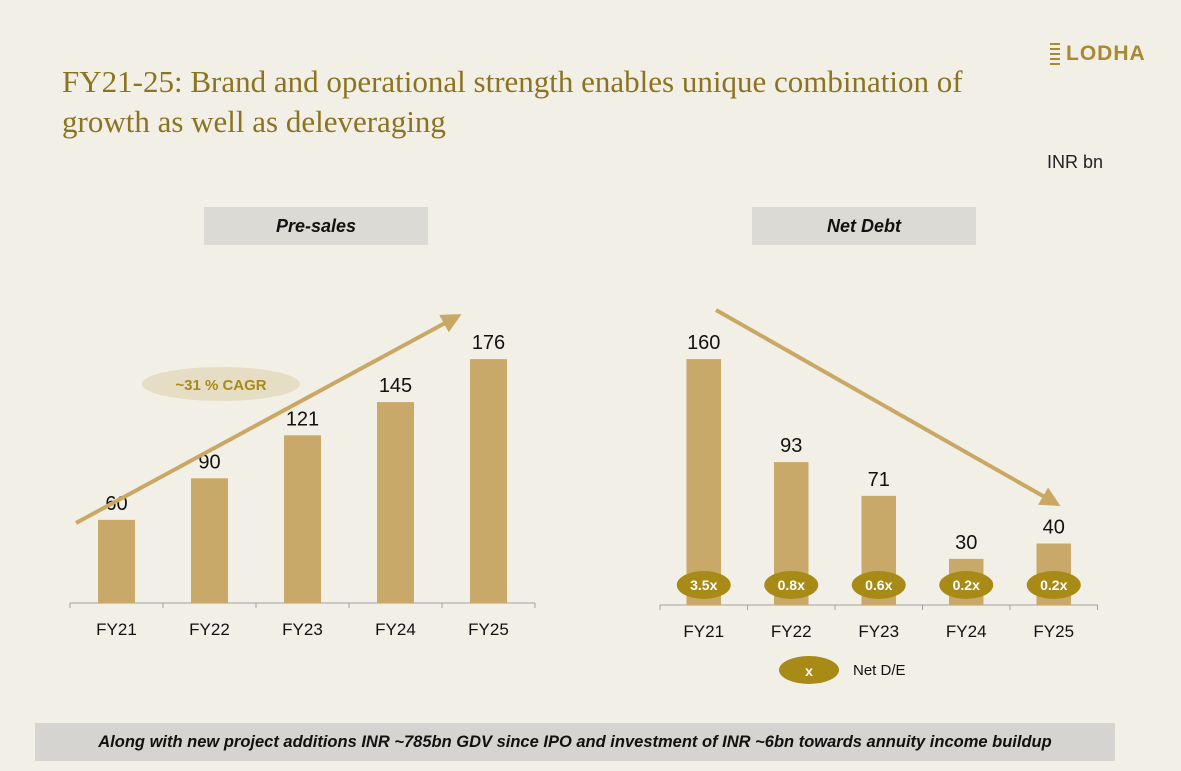  What do you see at coordinates (116, 629) in the screenshot?
I see `presales-category-label: FY21` at bounding box center [116, 629].